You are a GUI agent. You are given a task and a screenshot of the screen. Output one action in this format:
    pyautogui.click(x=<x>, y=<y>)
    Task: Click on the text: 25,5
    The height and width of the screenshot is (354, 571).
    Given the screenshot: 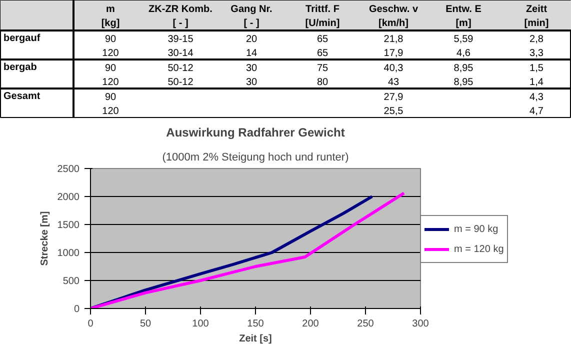 What is the action you would take?
    pyautogui.click(x=394, y=111)
    